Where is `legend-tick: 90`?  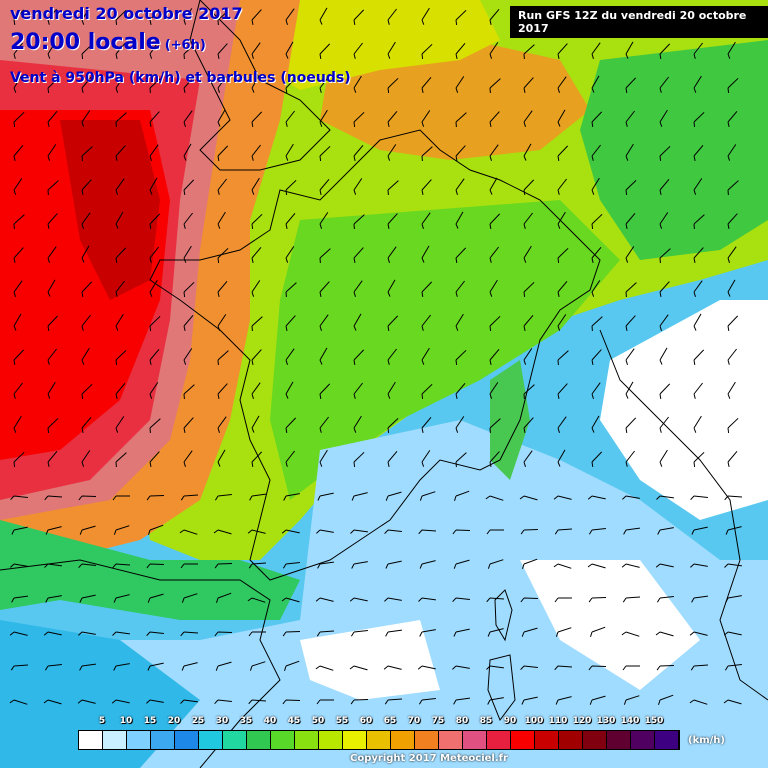 legend-tick: 90 is located at coordinates (510, 721).